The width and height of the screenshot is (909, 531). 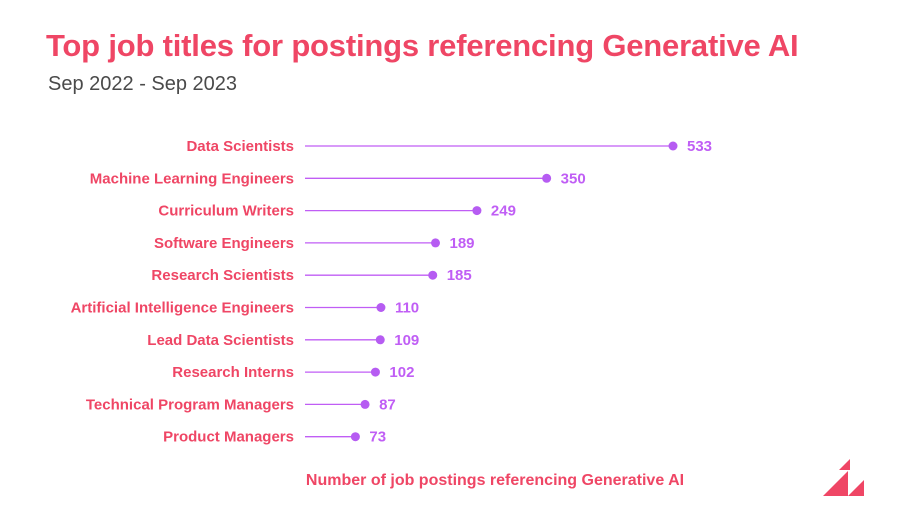 What do you see at coordinates (190, 404) in the screenshot?
I see `category-label: Technical Program Managers` at bounding box center [190, 404].